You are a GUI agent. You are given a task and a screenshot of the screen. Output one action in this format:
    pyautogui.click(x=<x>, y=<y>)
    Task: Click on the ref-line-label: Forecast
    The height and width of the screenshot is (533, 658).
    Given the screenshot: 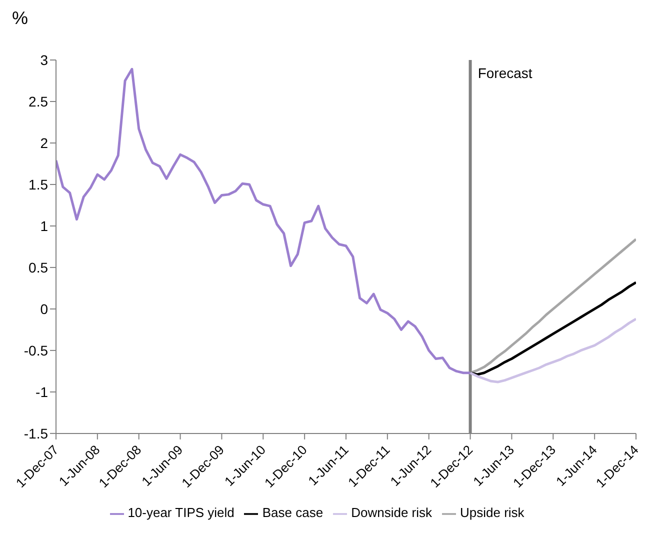 What is the action you would take?
    pyautogui.click(x=505, y=72)
    